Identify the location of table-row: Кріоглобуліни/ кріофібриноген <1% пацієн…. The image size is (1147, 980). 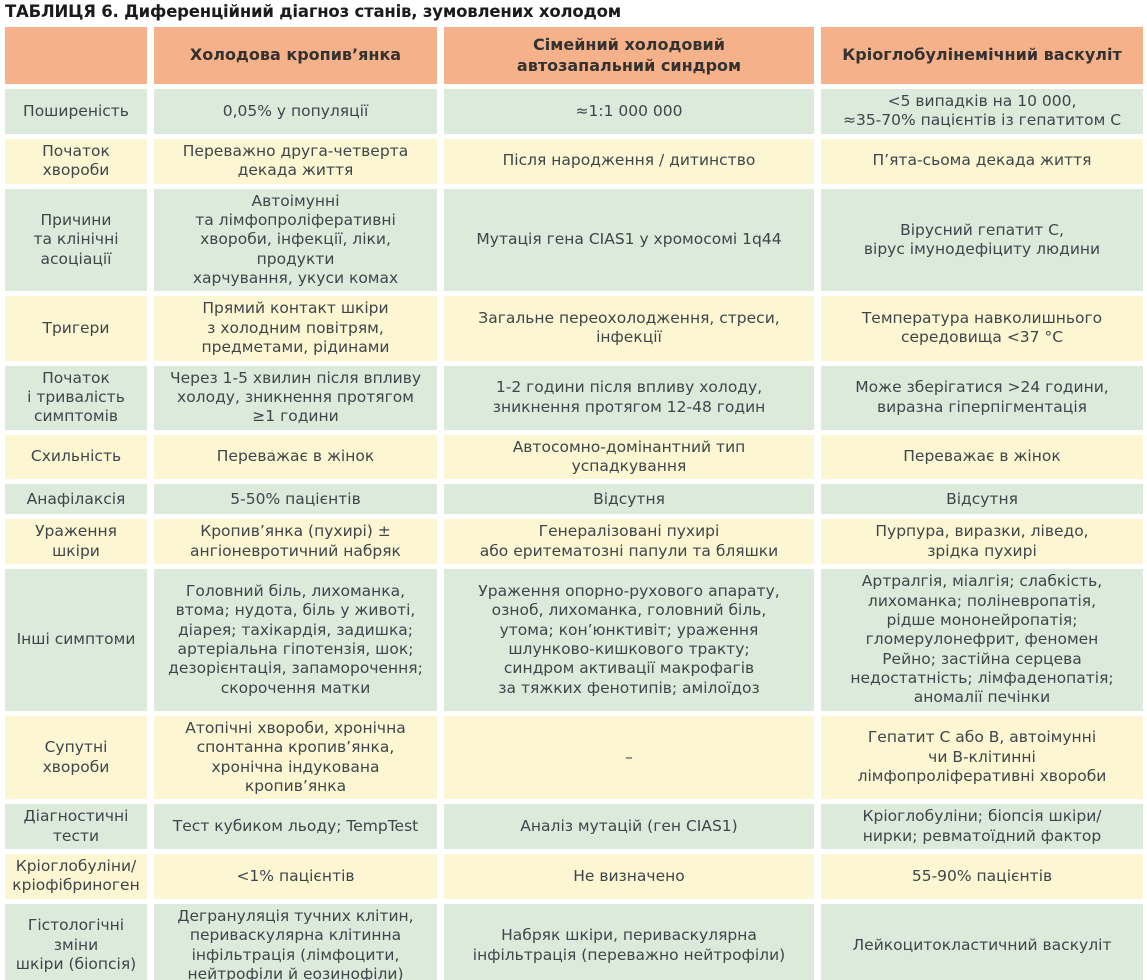
(576, 876).